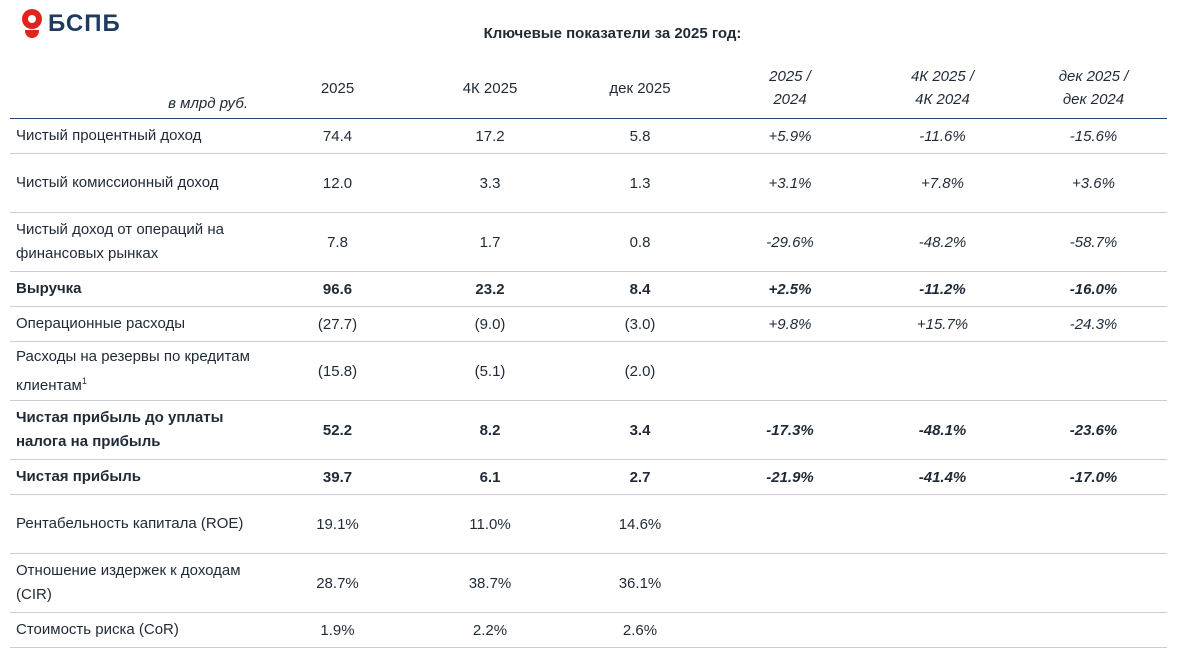  Describe the element at coordinates (337, 477) in the screenshot. I see `value-cell: 39.7` at that location.